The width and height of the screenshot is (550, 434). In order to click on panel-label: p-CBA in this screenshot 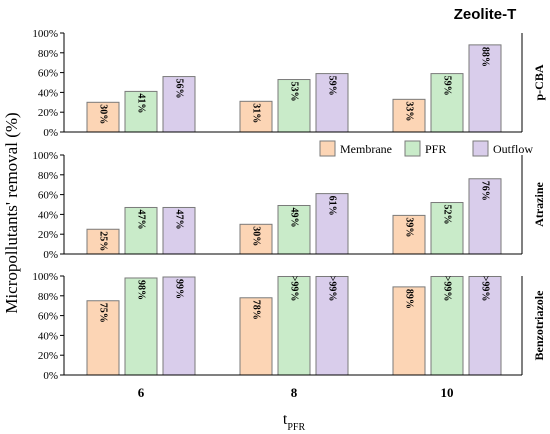, I will do `click(539, 82)`.